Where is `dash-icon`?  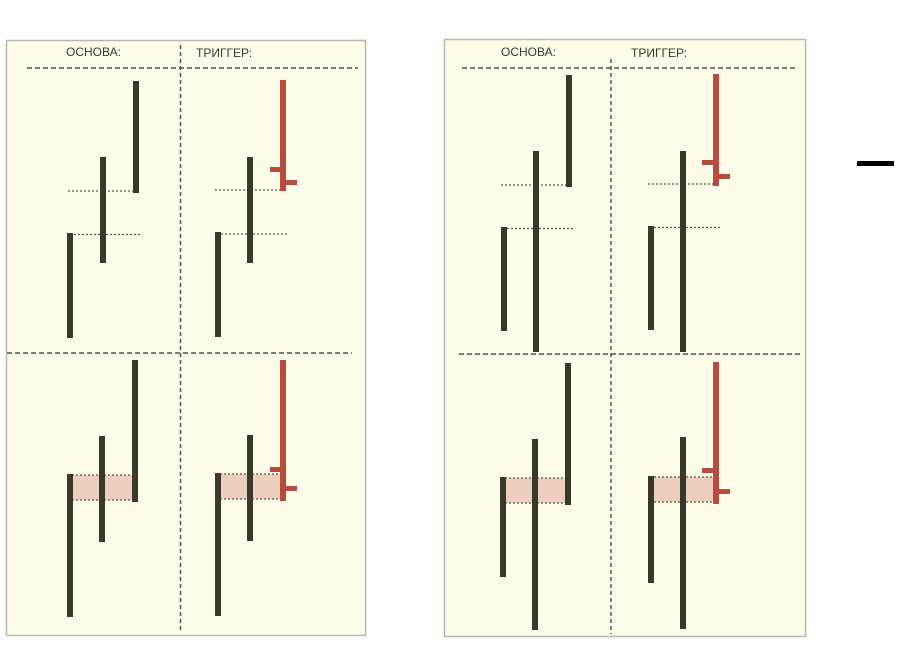 dash-icon is located at coordinates (875, 163).